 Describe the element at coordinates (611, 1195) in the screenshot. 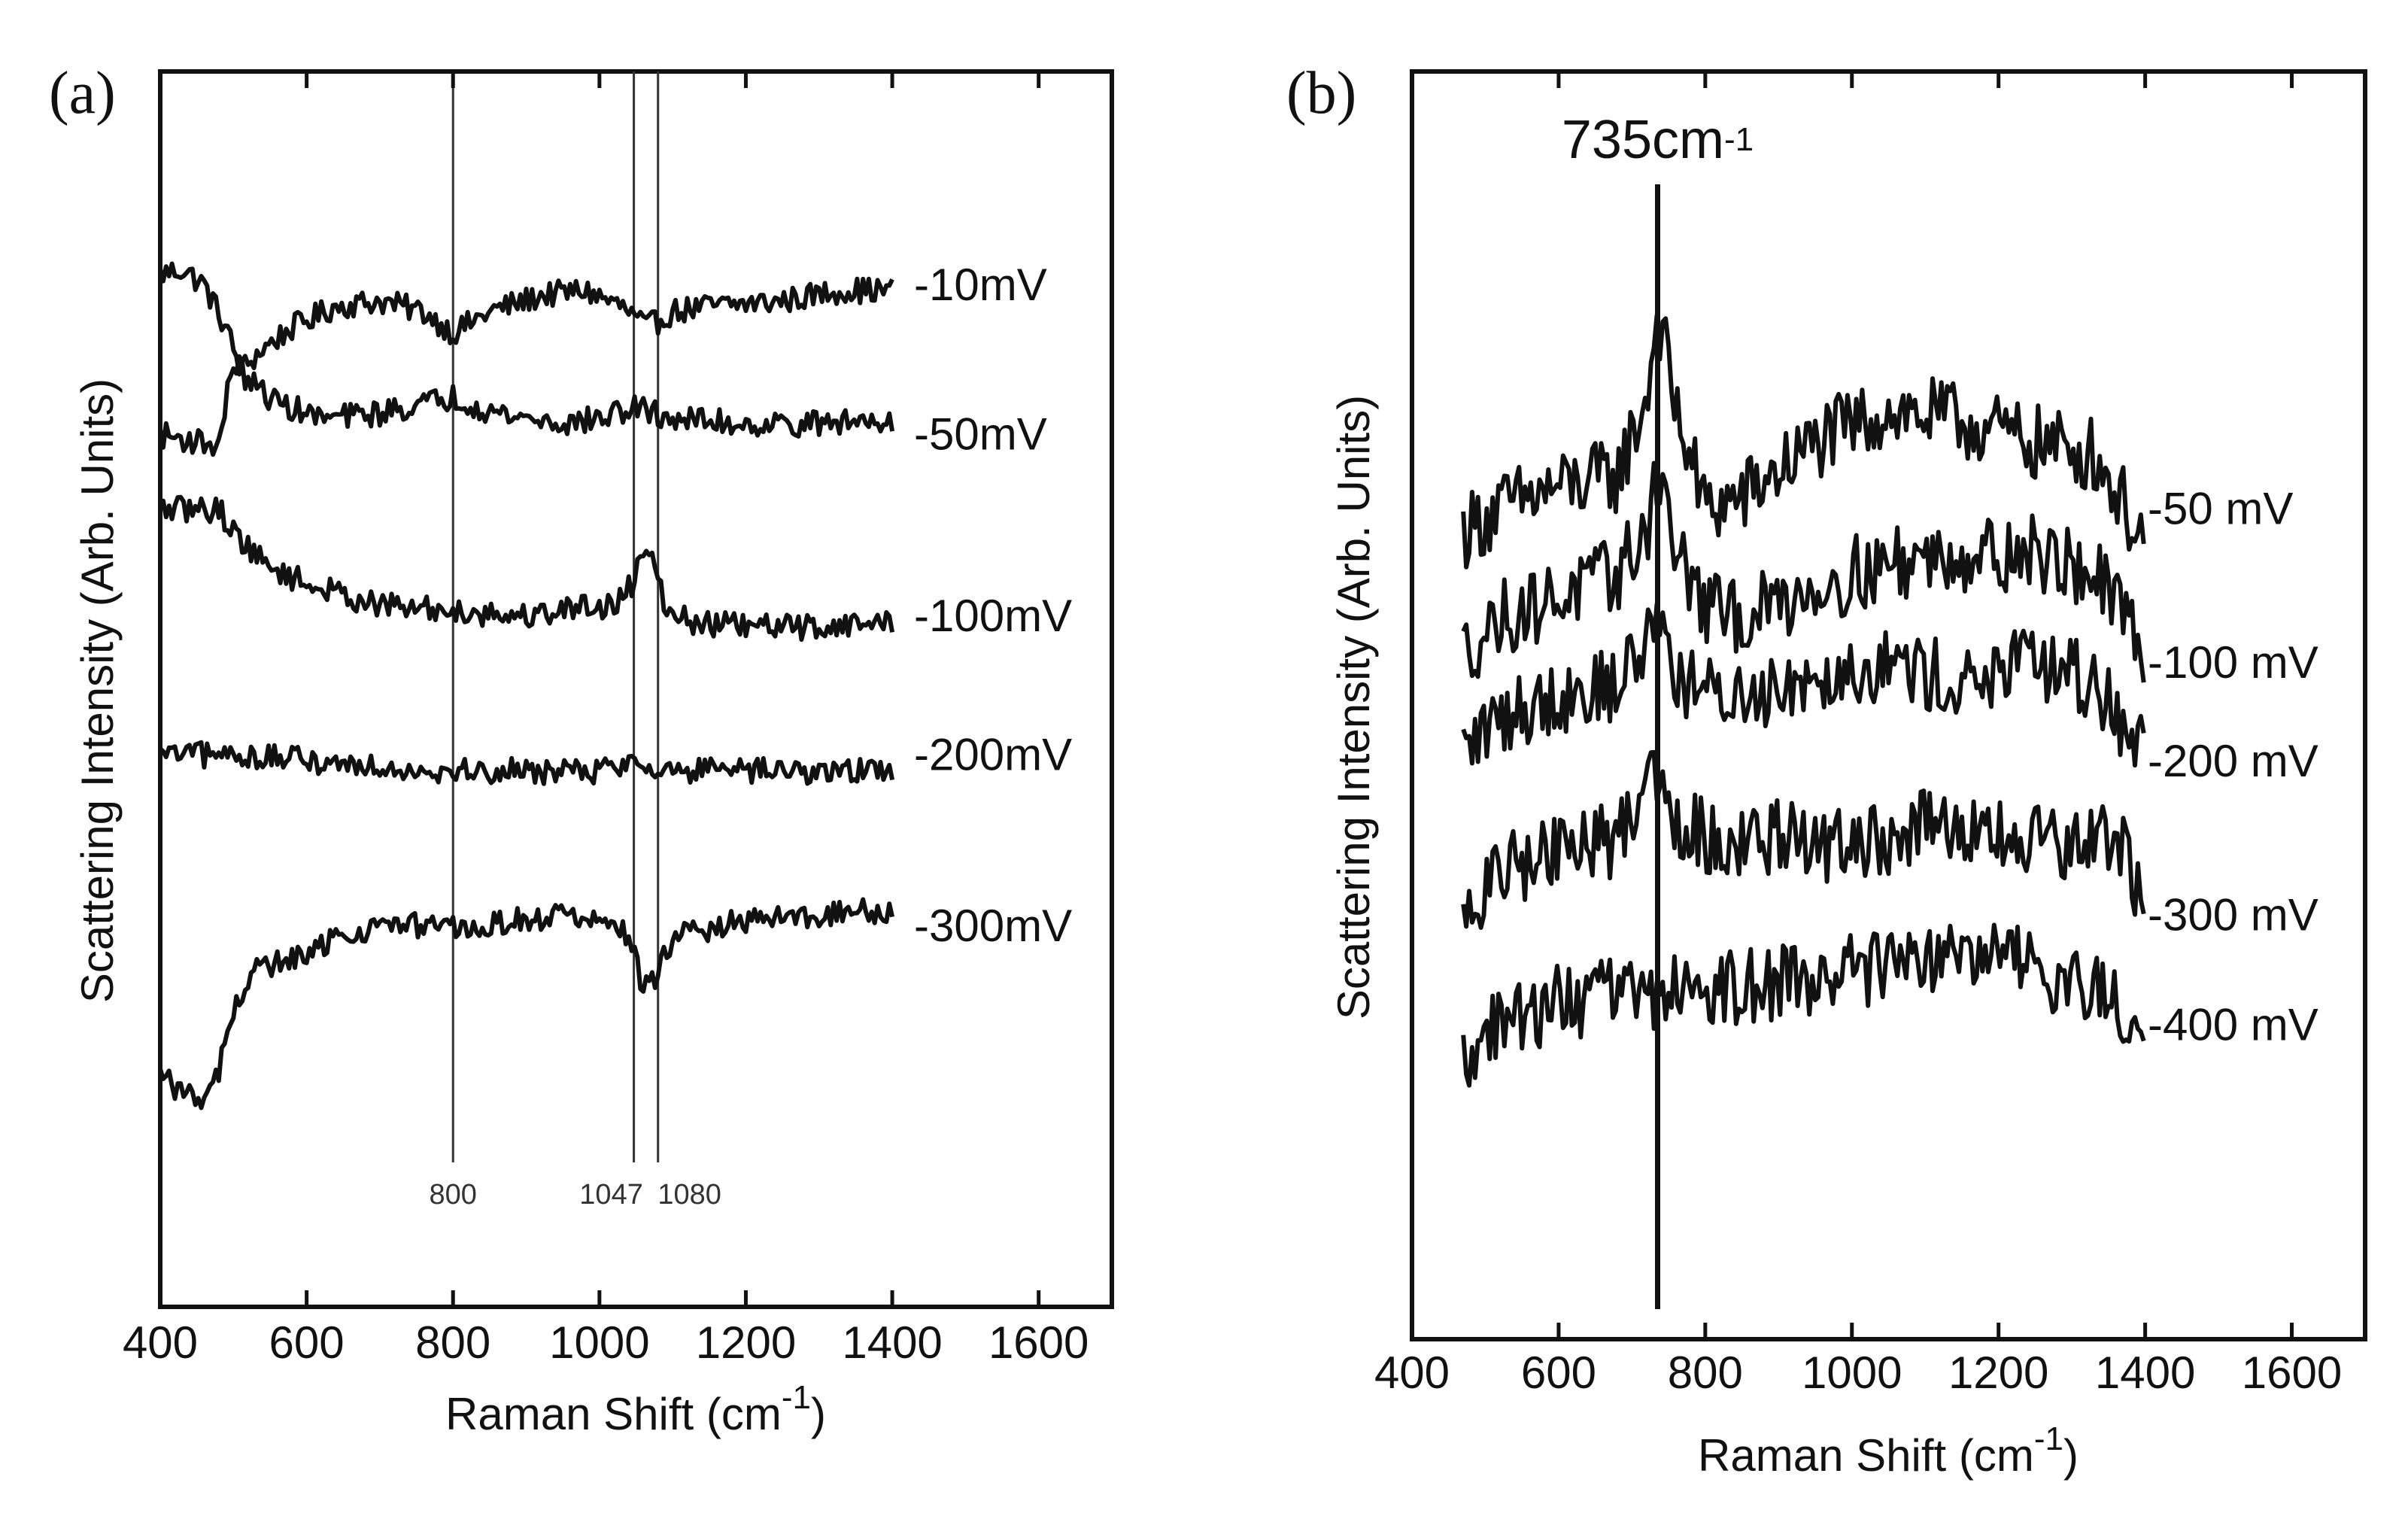

I see `marker-label-1047: 1047` at that location.